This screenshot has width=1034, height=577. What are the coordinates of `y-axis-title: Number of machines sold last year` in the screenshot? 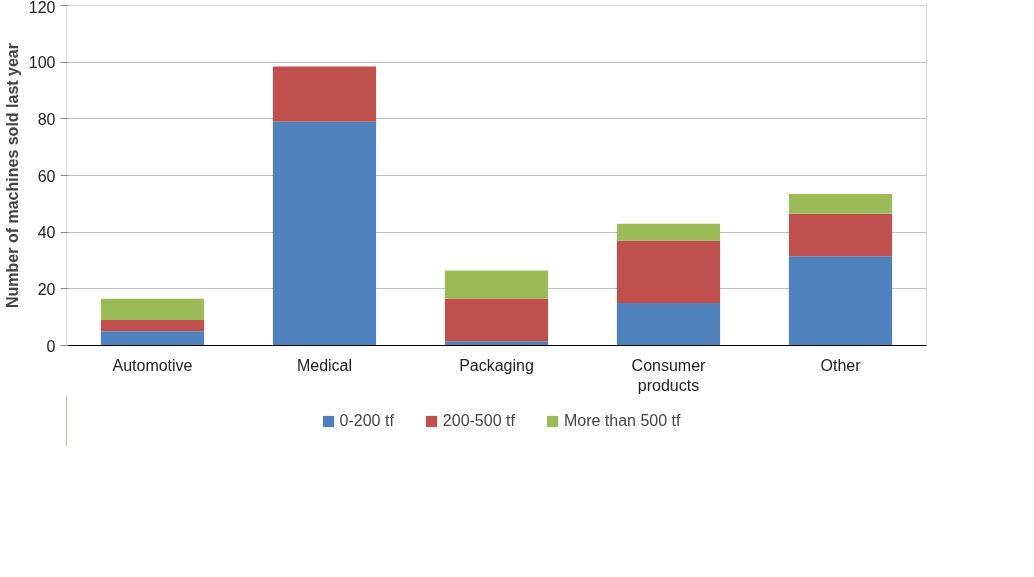 It's located at (12, 175).